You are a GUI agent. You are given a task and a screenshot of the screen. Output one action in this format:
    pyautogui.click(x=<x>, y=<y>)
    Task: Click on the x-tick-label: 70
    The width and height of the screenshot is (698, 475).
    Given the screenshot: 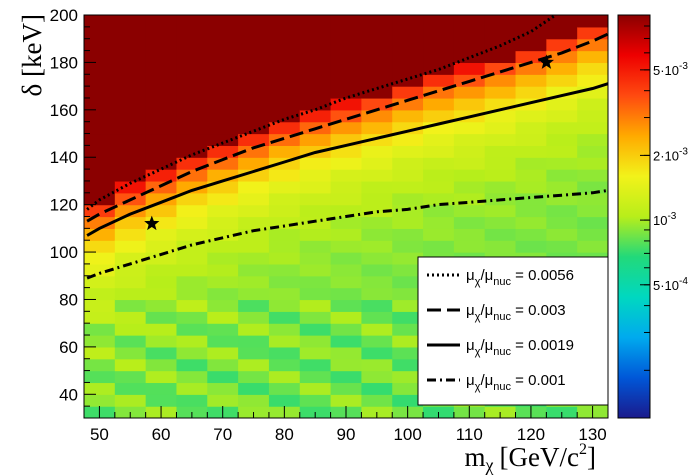 What is the action you would take?
    pyautogui.click(x=222, y=434)
    